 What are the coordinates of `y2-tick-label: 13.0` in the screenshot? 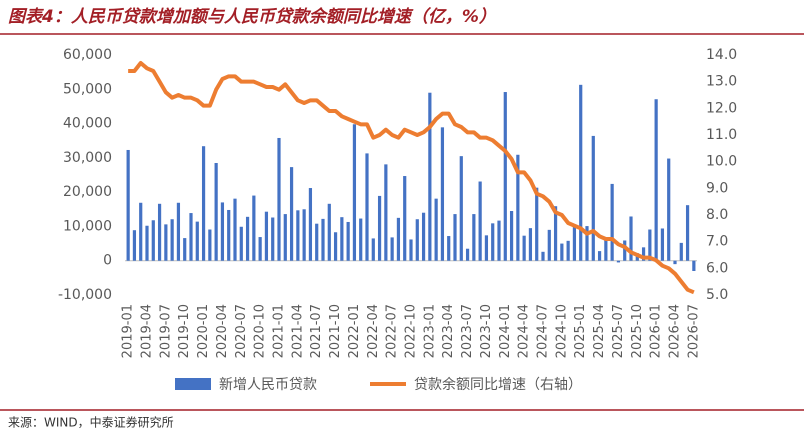 It's located at (721, 82).